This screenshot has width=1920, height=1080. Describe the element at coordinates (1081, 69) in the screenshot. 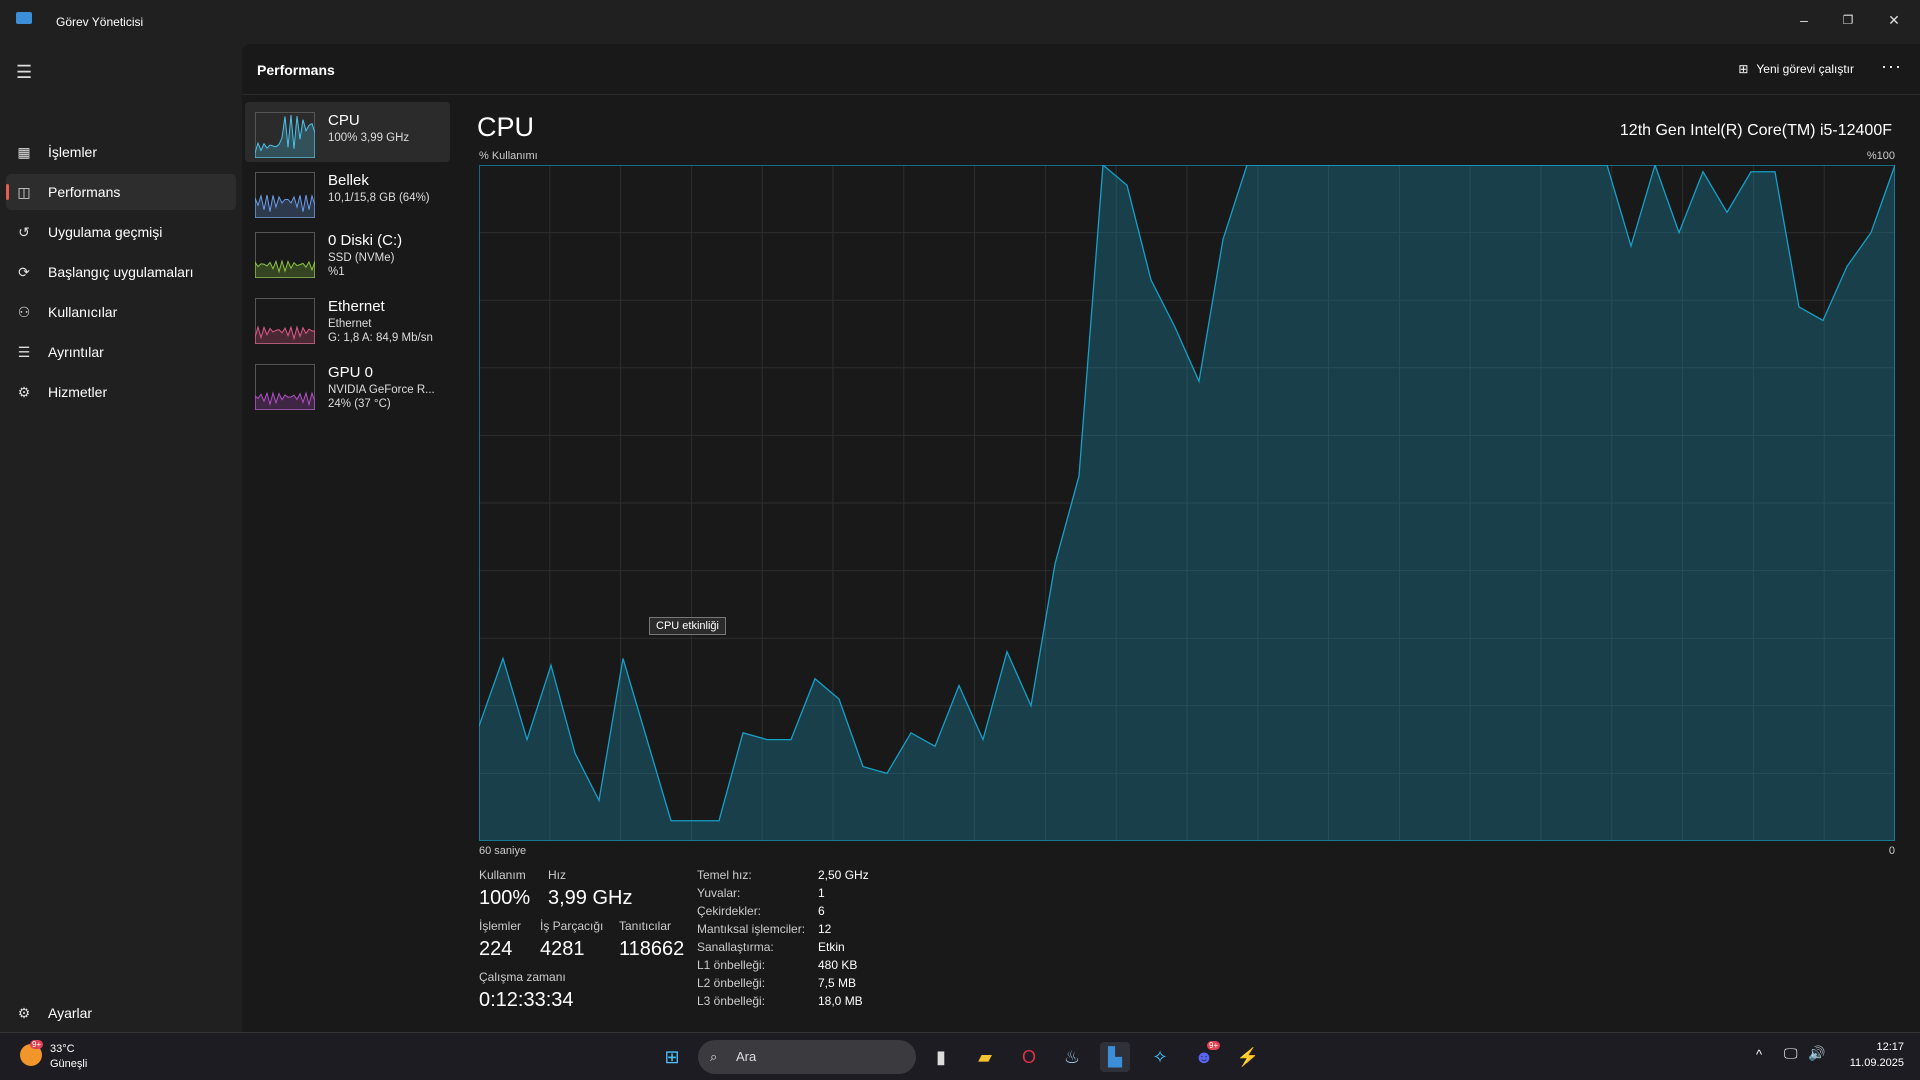

I see `page-header: Performans ⊞ Yeni görevi çalıştır ···` at that location.